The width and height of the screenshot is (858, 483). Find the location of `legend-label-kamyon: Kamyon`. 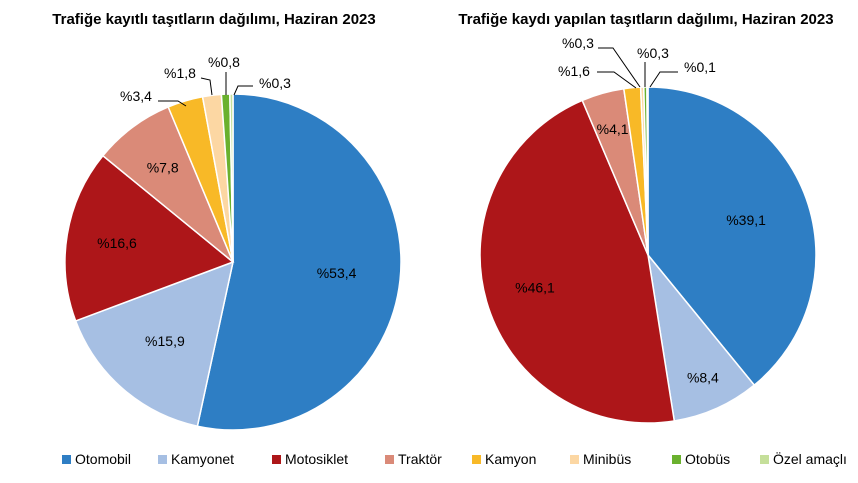

legend-label-kamyon: Kamyon is located at coordinates (510, 459).